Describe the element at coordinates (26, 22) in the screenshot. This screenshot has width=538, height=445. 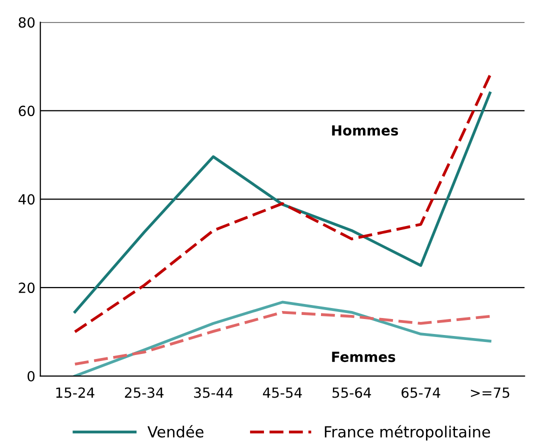
I see `y-tick-label: 80` at that location.